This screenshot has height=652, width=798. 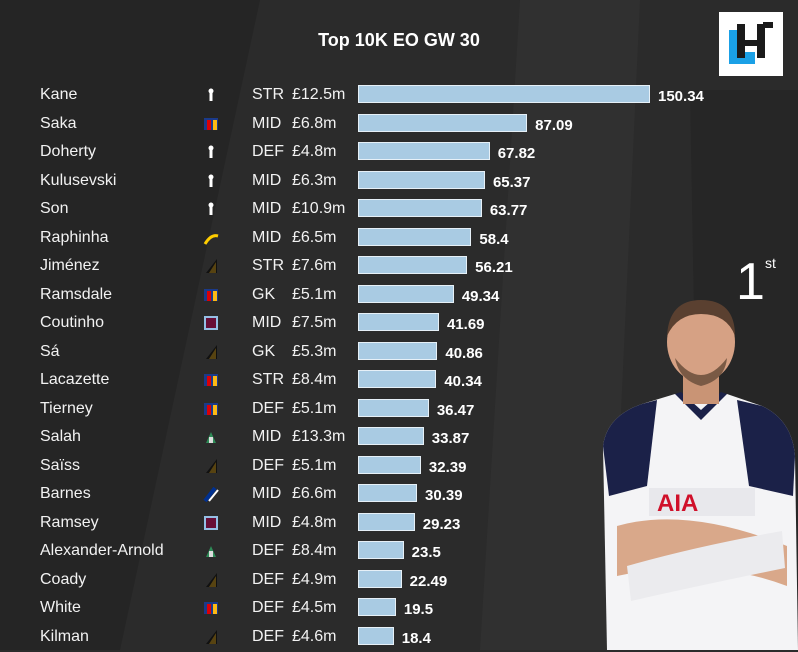 I want to click on player-name: Kilman, so click(x=64, y=636).